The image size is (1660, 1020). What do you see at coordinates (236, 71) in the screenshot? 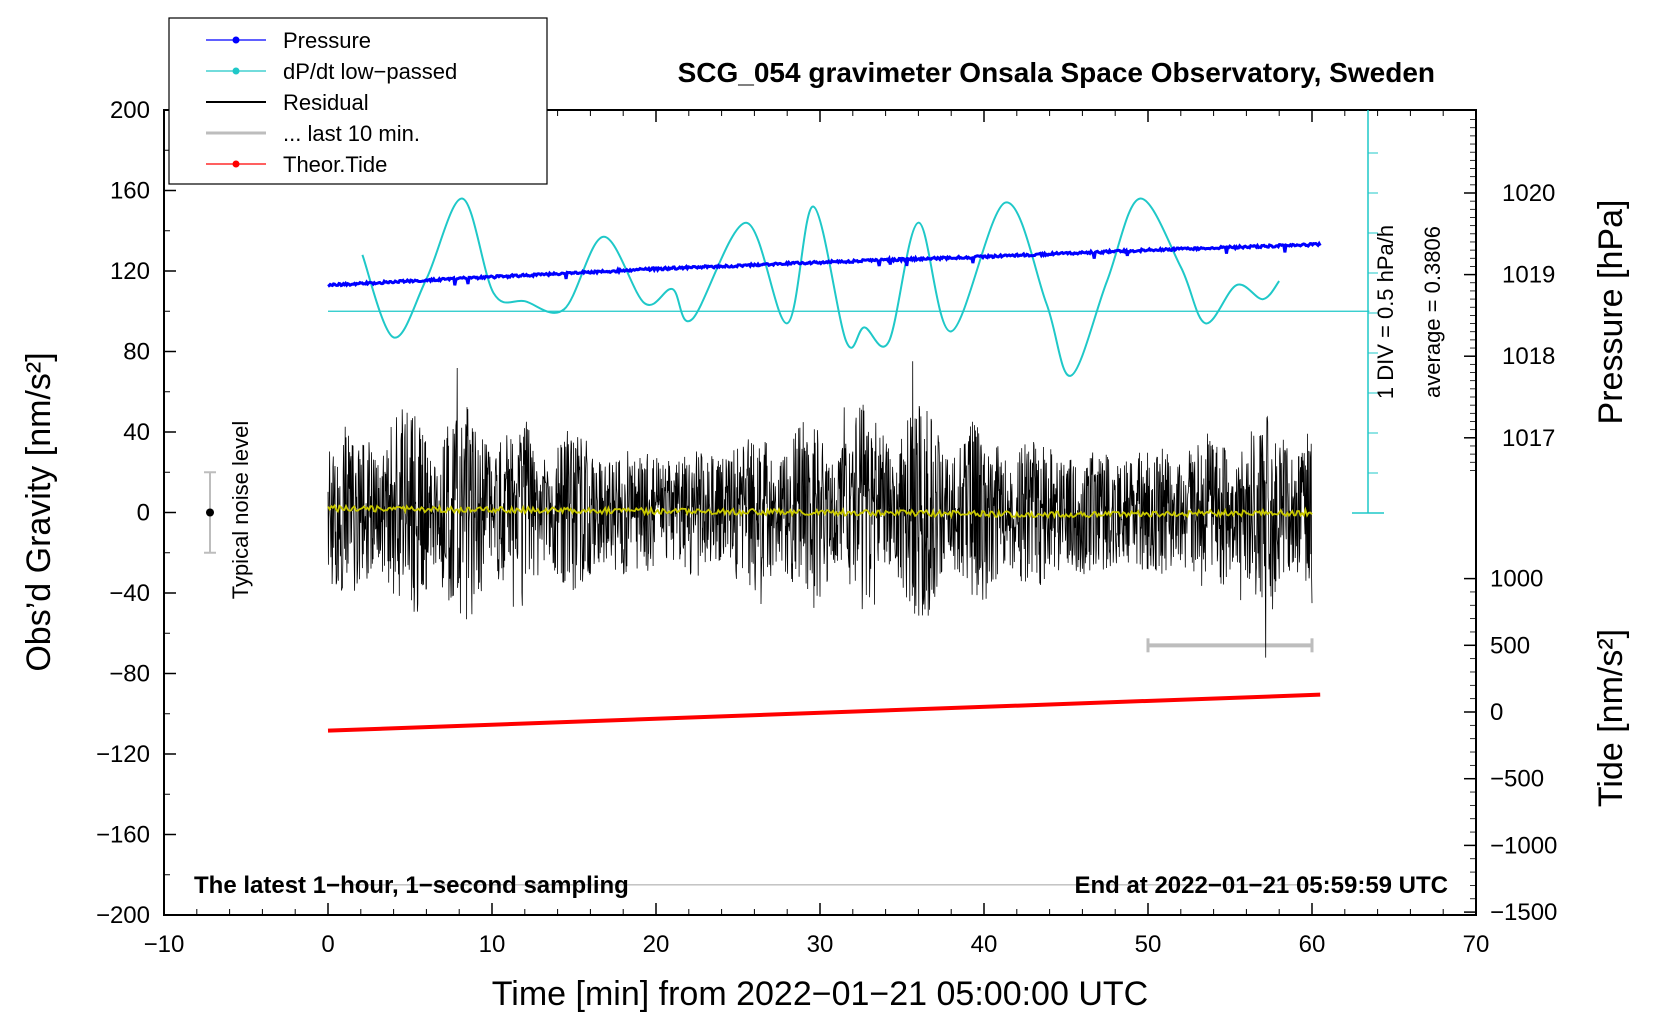
I see `legend-marker-dpdt` at bounding box center [236, 71].